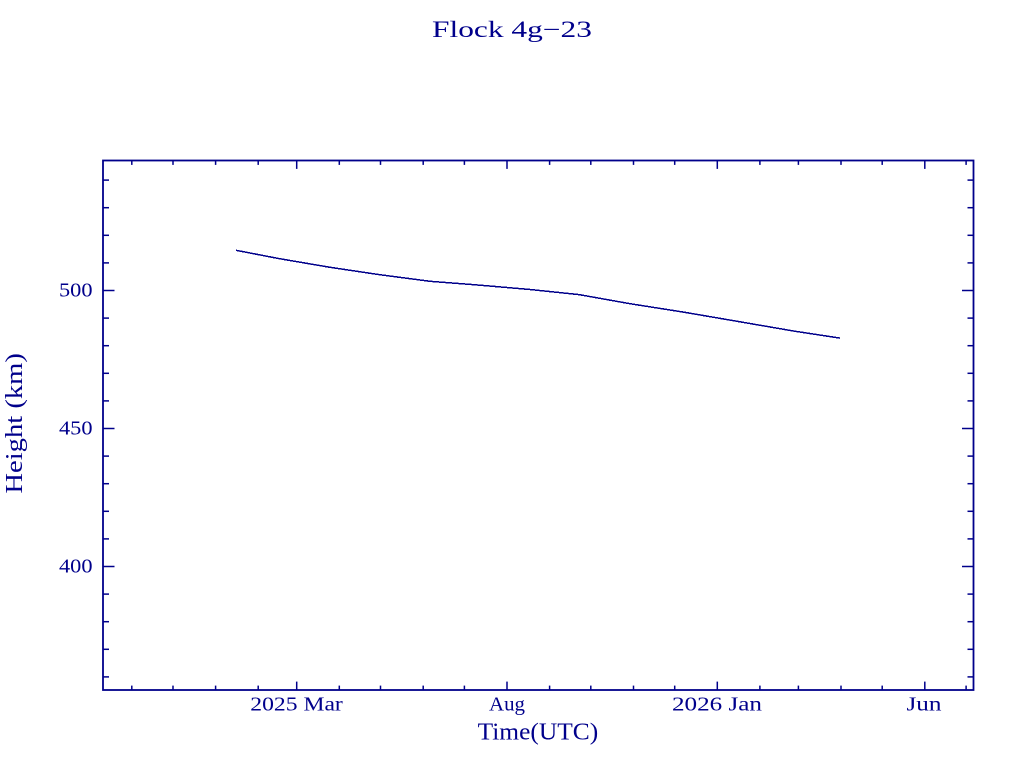  I want to click on svg-text: 2025 Mar, so click(296, 704).